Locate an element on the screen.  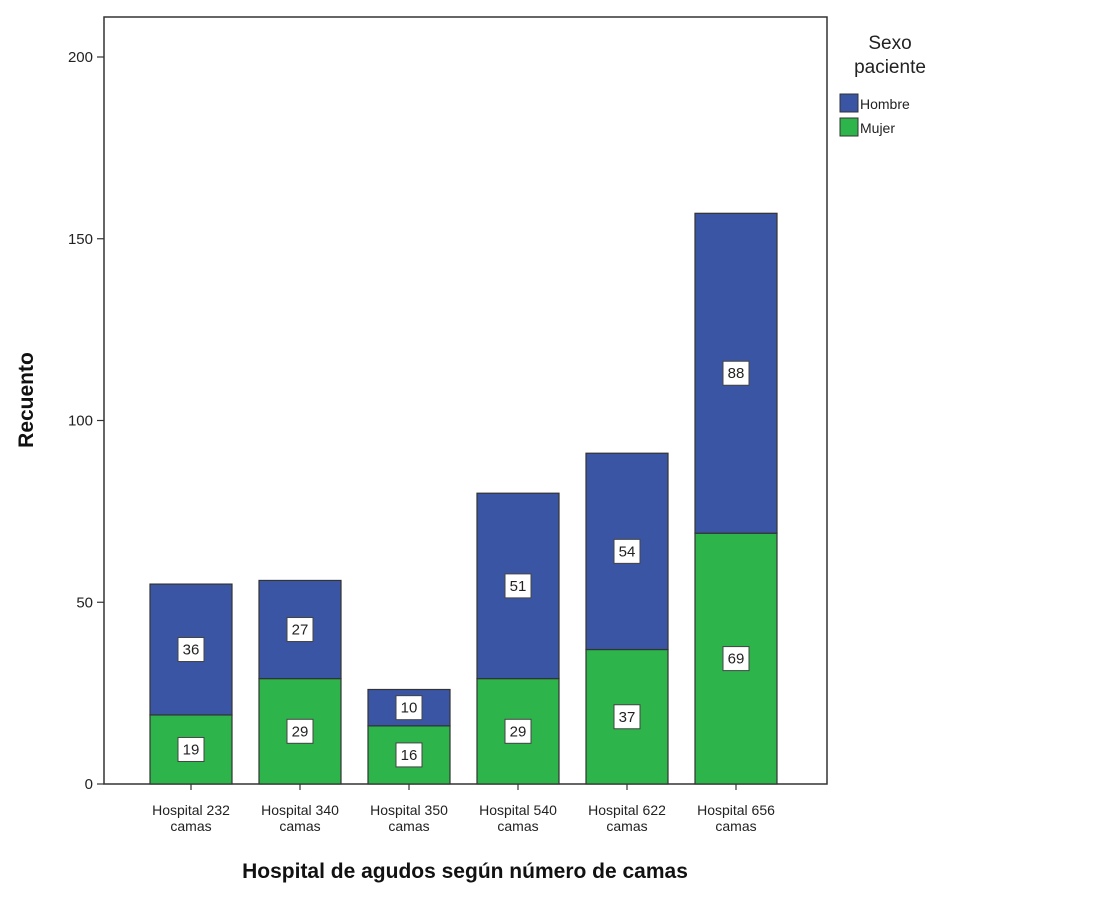
data-label: 54 is located at coordinates (627, 551).